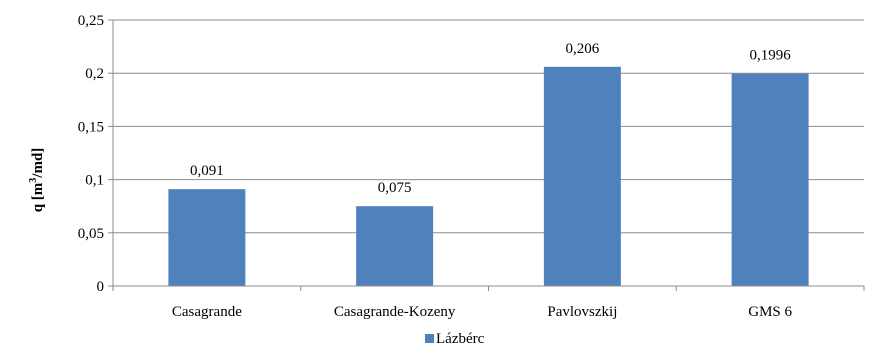  Describe the element at coordinates (101, 287) in the screenshot. I see `y-tick-label: 0` at that location.